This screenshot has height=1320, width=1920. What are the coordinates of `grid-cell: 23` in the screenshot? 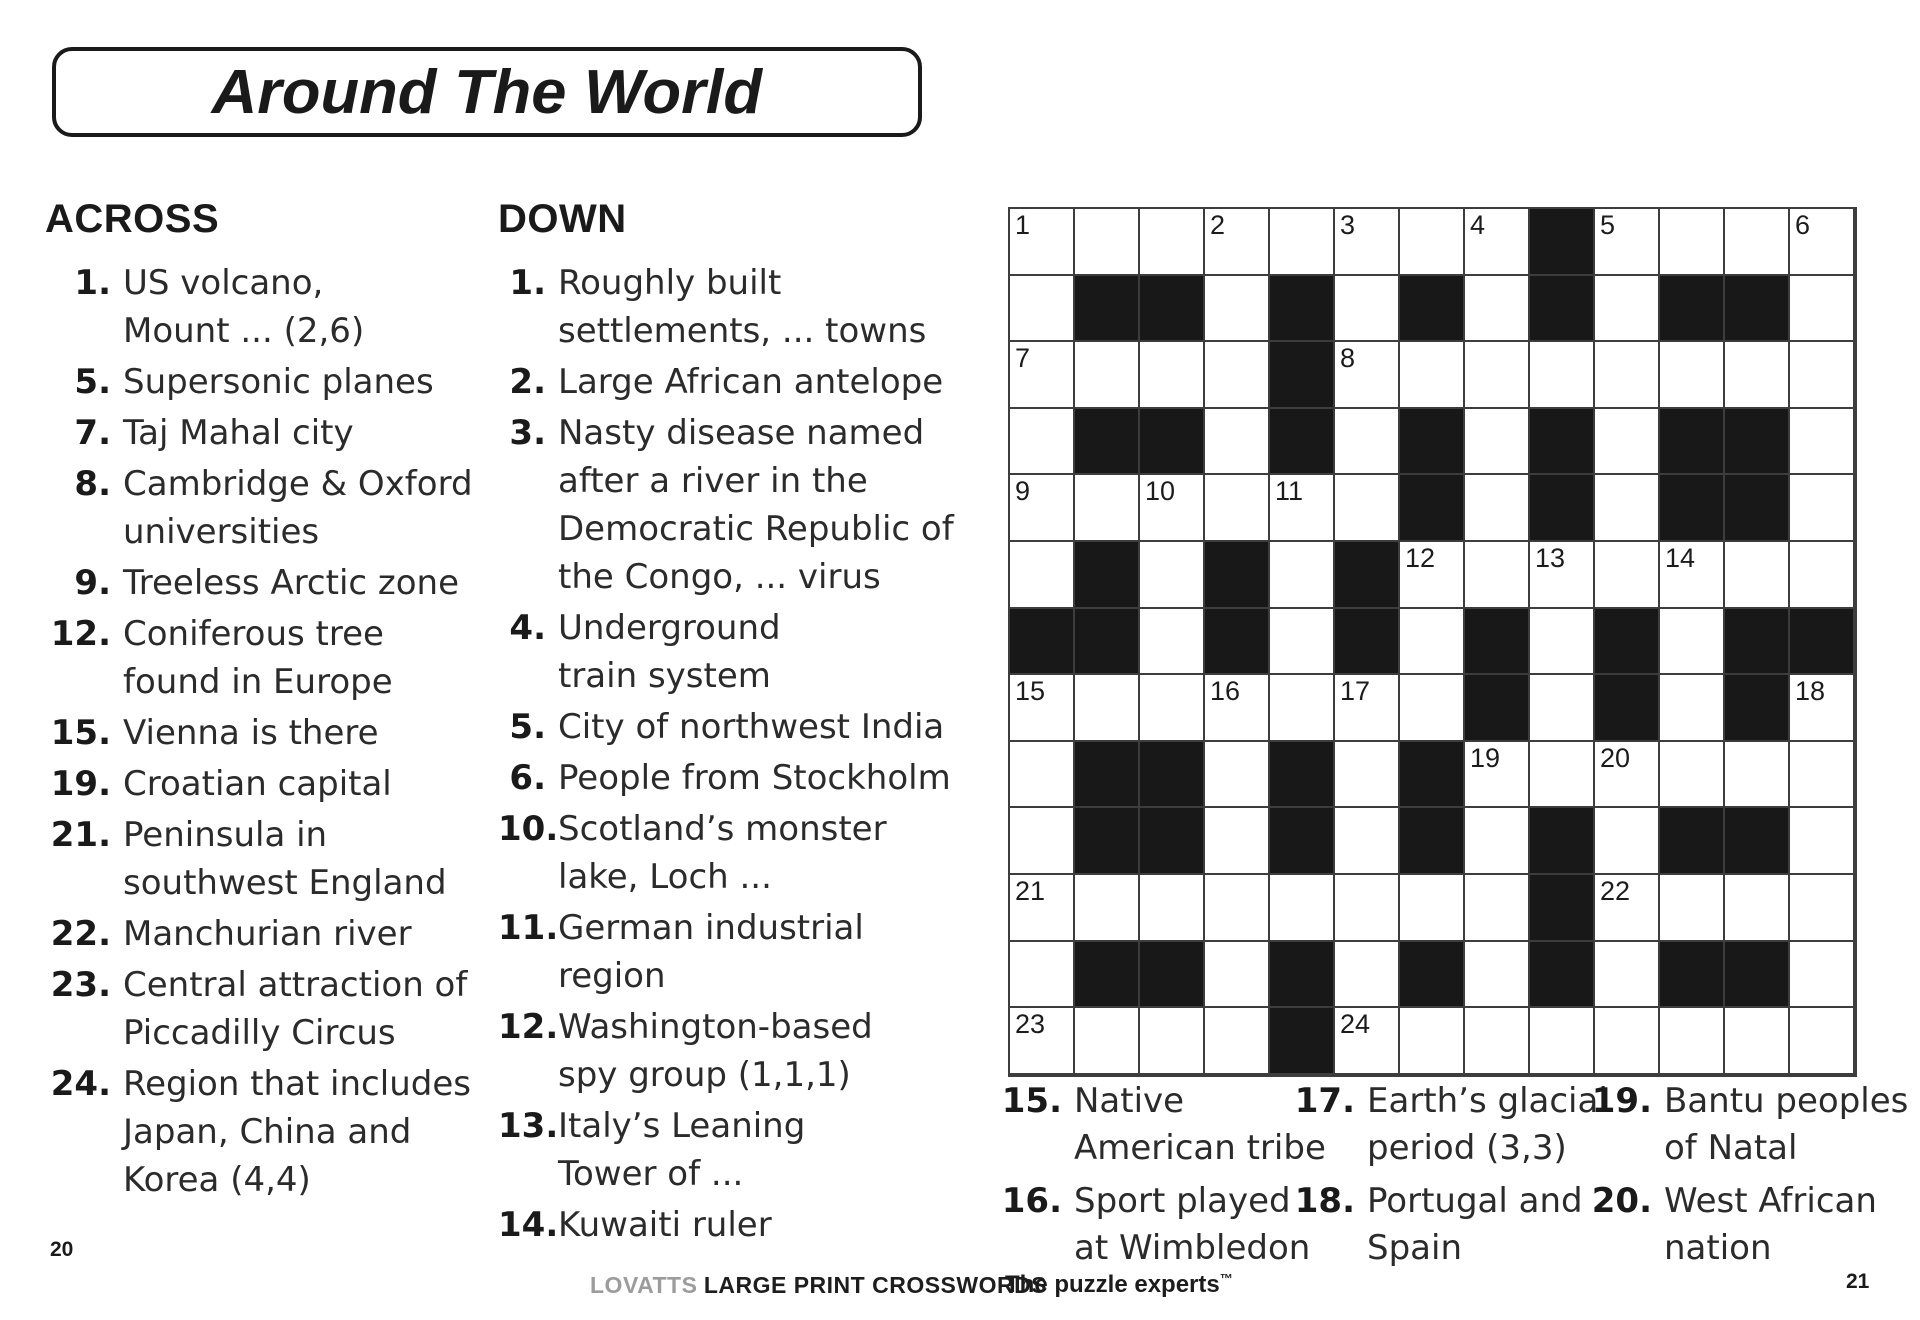 It's located at (1042, 1041).